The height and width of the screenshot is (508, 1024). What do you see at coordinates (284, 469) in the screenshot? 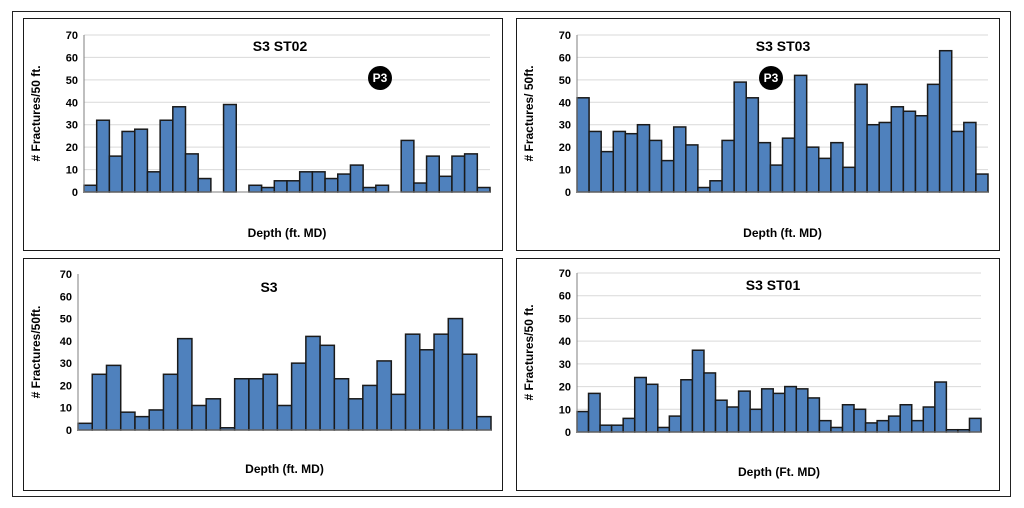
I see `x-axis-label: Depth (ft. MD)` at bounding box center [284, 469].